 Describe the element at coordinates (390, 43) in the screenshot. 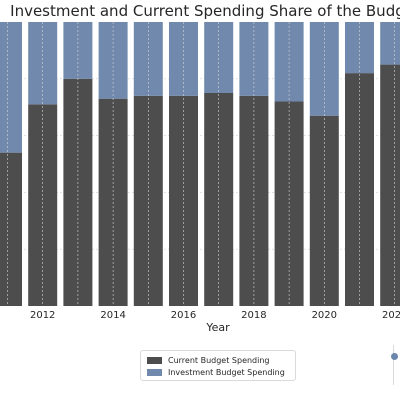

I see `bar-investment-2022` at that location.